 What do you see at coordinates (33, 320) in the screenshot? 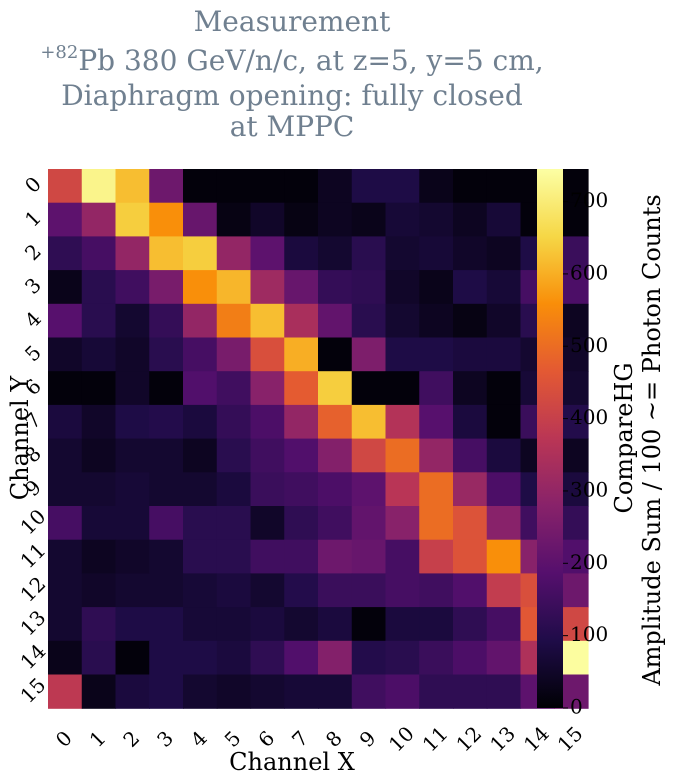
I see `y-tick-label: 4` at bounding box center [33, 320].